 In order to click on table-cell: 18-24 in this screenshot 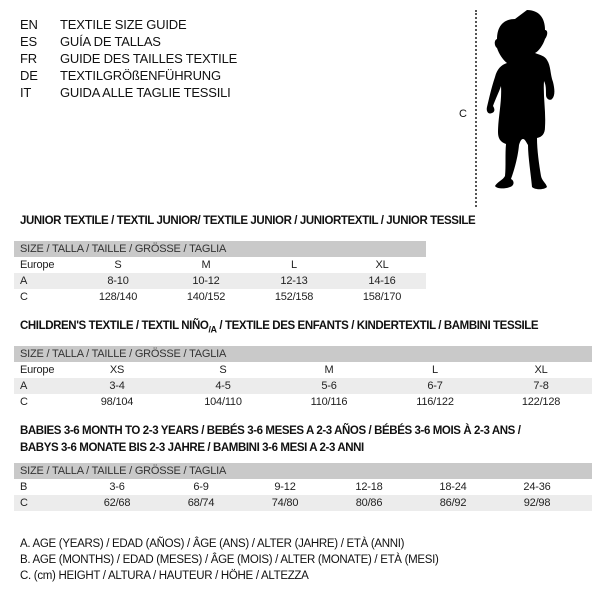, I will do `click(453, 487)`.